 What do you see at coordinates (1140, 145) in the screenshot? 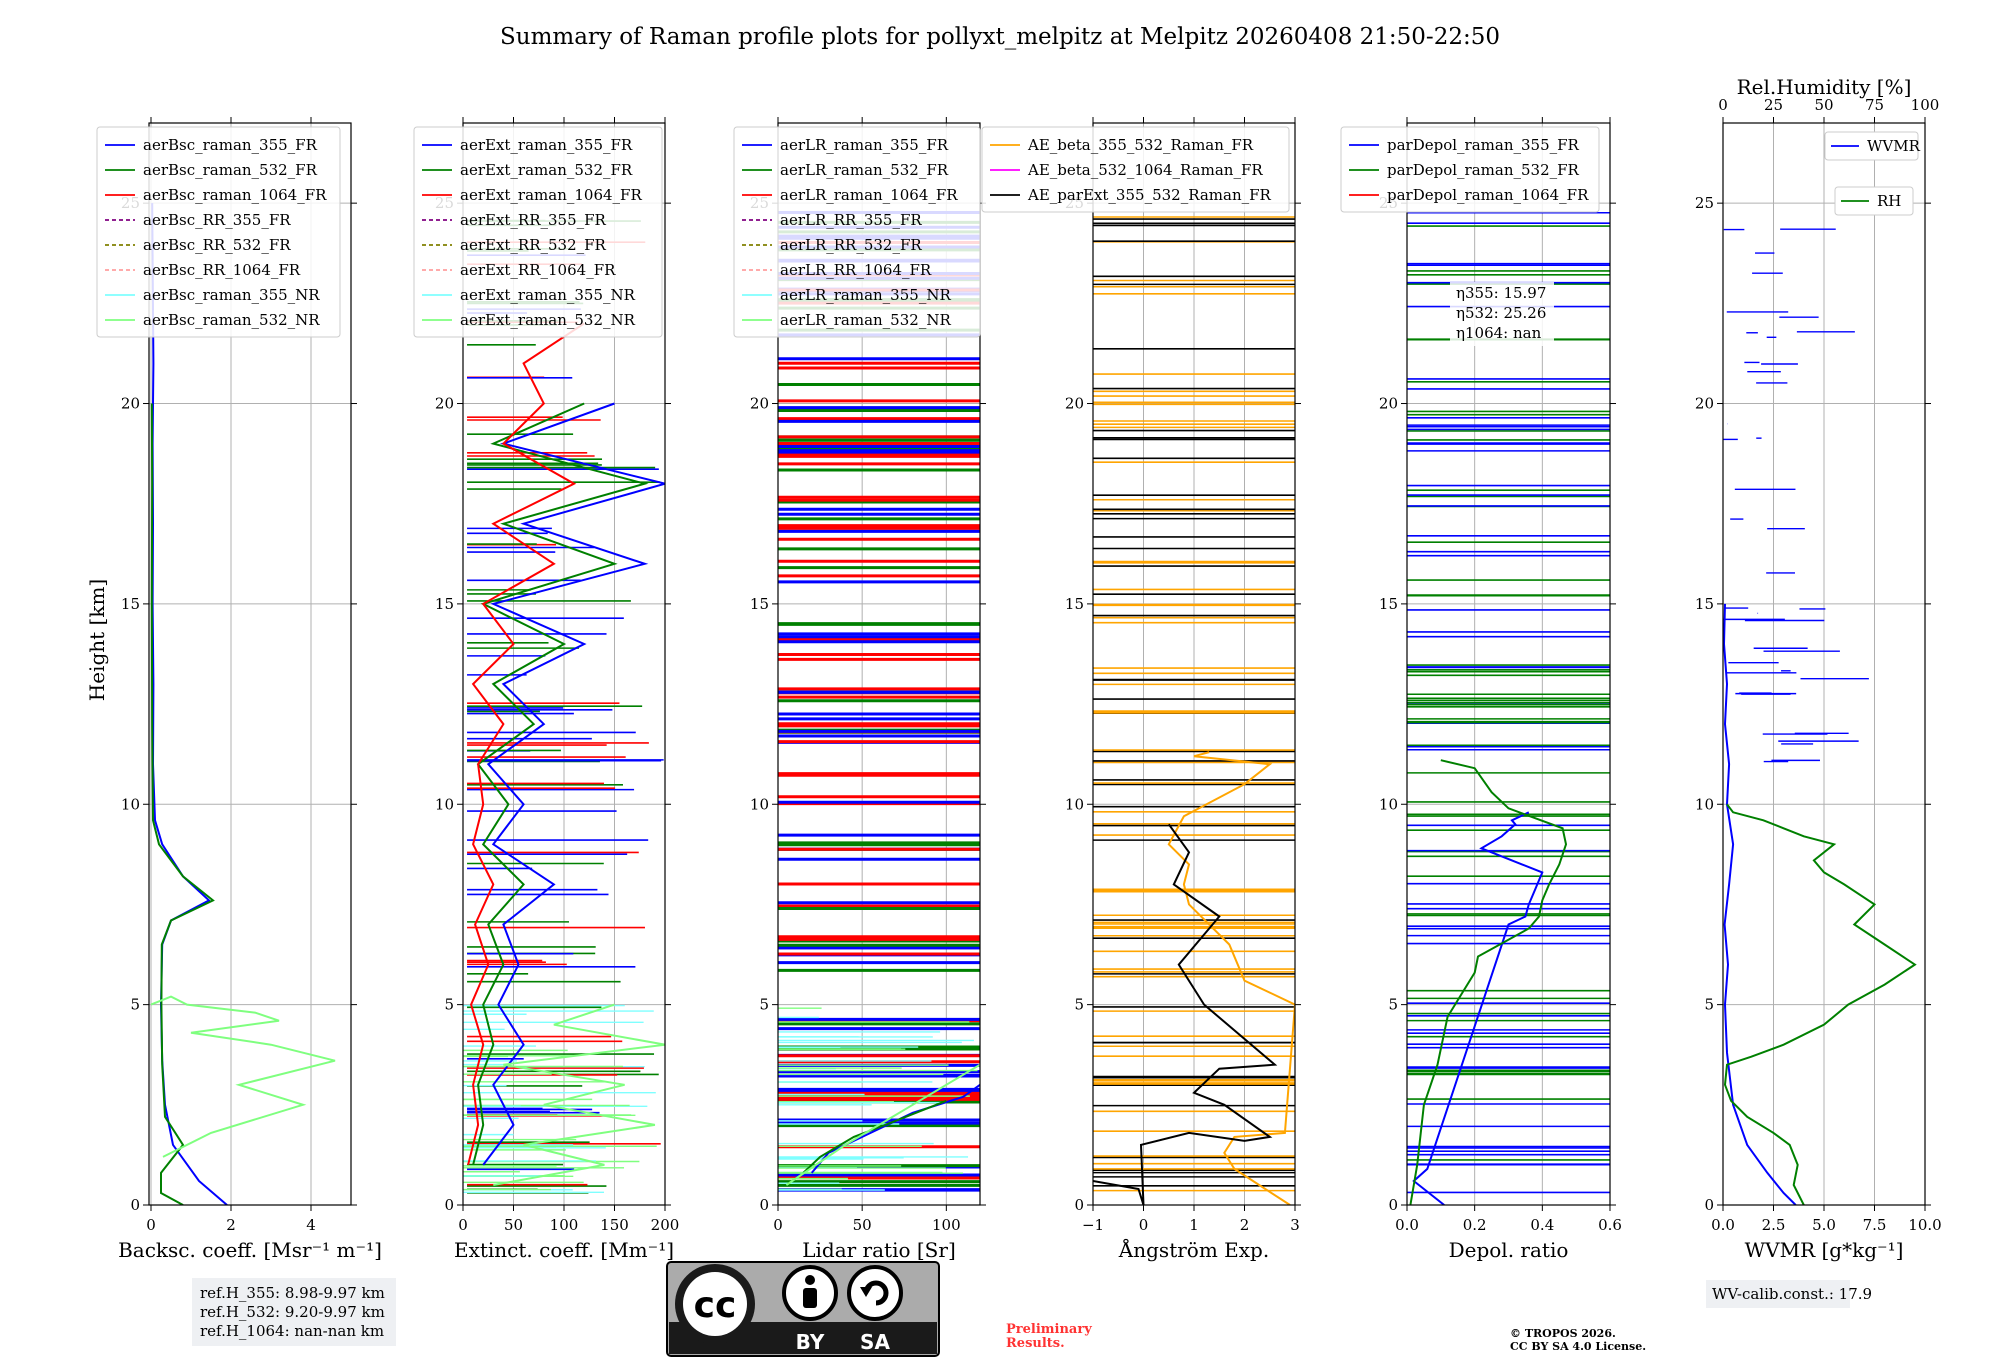
I see `legend-entry: AE_beta_355_532_Raman_FR` at bounding box center [1140, 145].